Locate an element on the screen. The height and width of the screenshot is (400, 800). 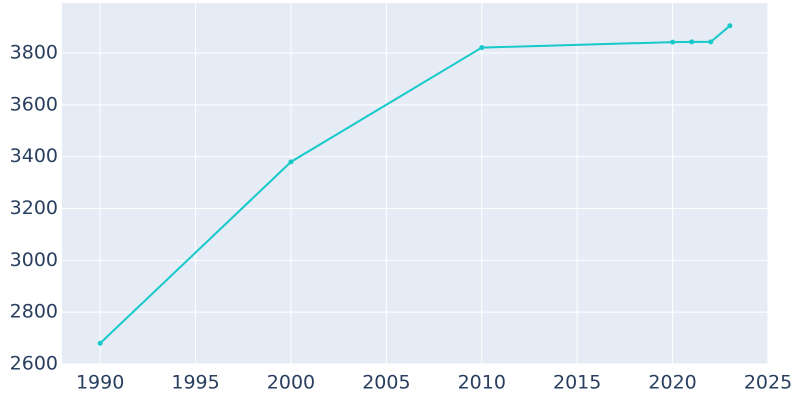
x-tick-label: 1995 is located at coordinates (195, 383).